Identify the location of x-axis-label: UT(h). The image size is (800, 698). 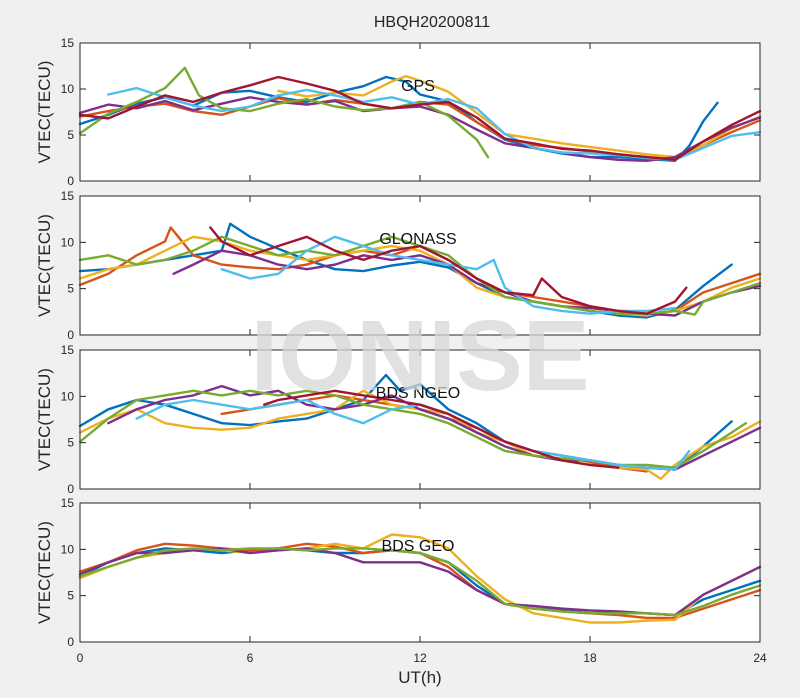
(419, 677).